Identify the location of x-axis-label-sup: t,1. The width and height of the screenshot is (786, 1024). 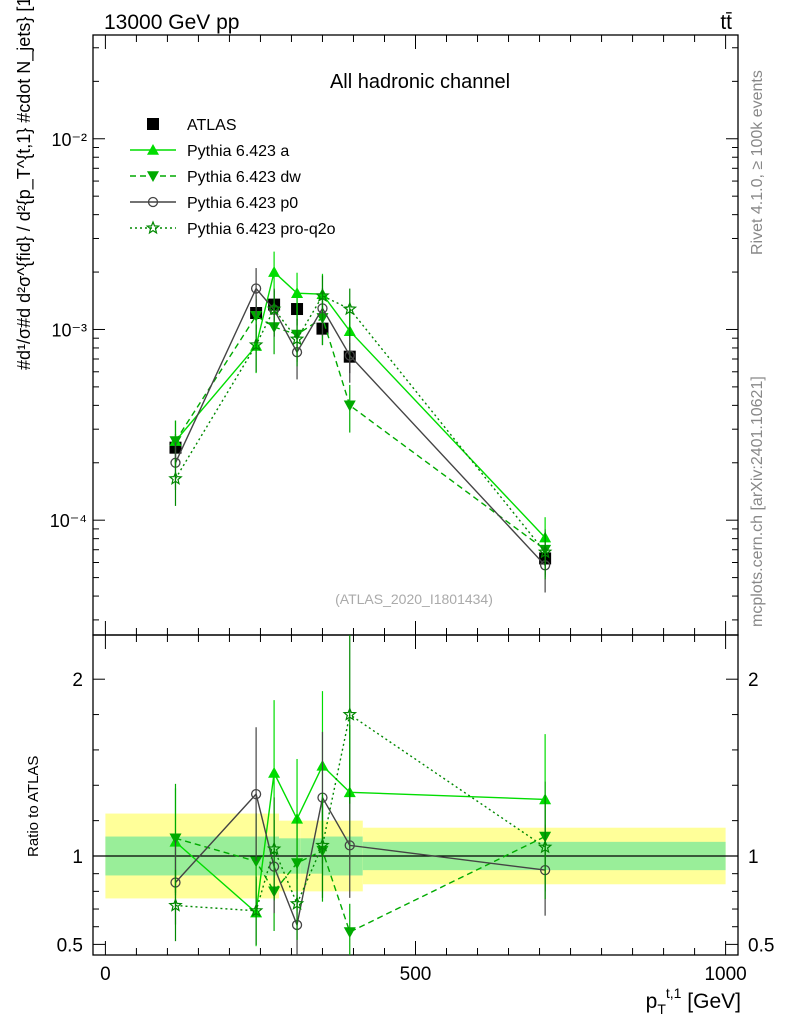
(674, 993).